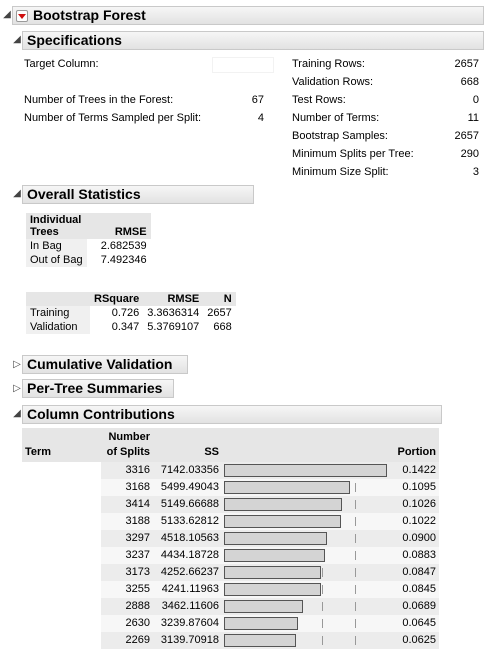 The image size is (485, 653). I want to click on ss-cell: 5149.66688, so click(189, 504).